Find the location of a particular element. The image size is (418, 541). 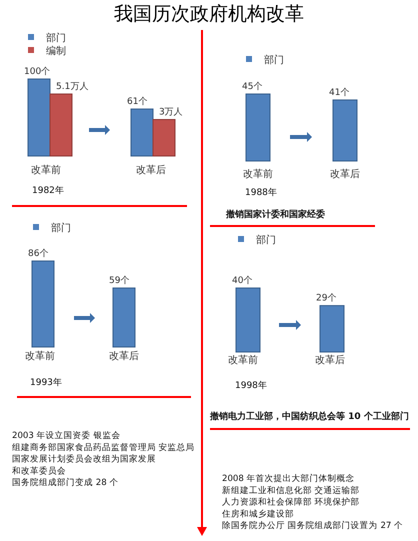

text: 组建商务部国家食品药品监督管理局 安监总局 is located at coordinates (103, 447).